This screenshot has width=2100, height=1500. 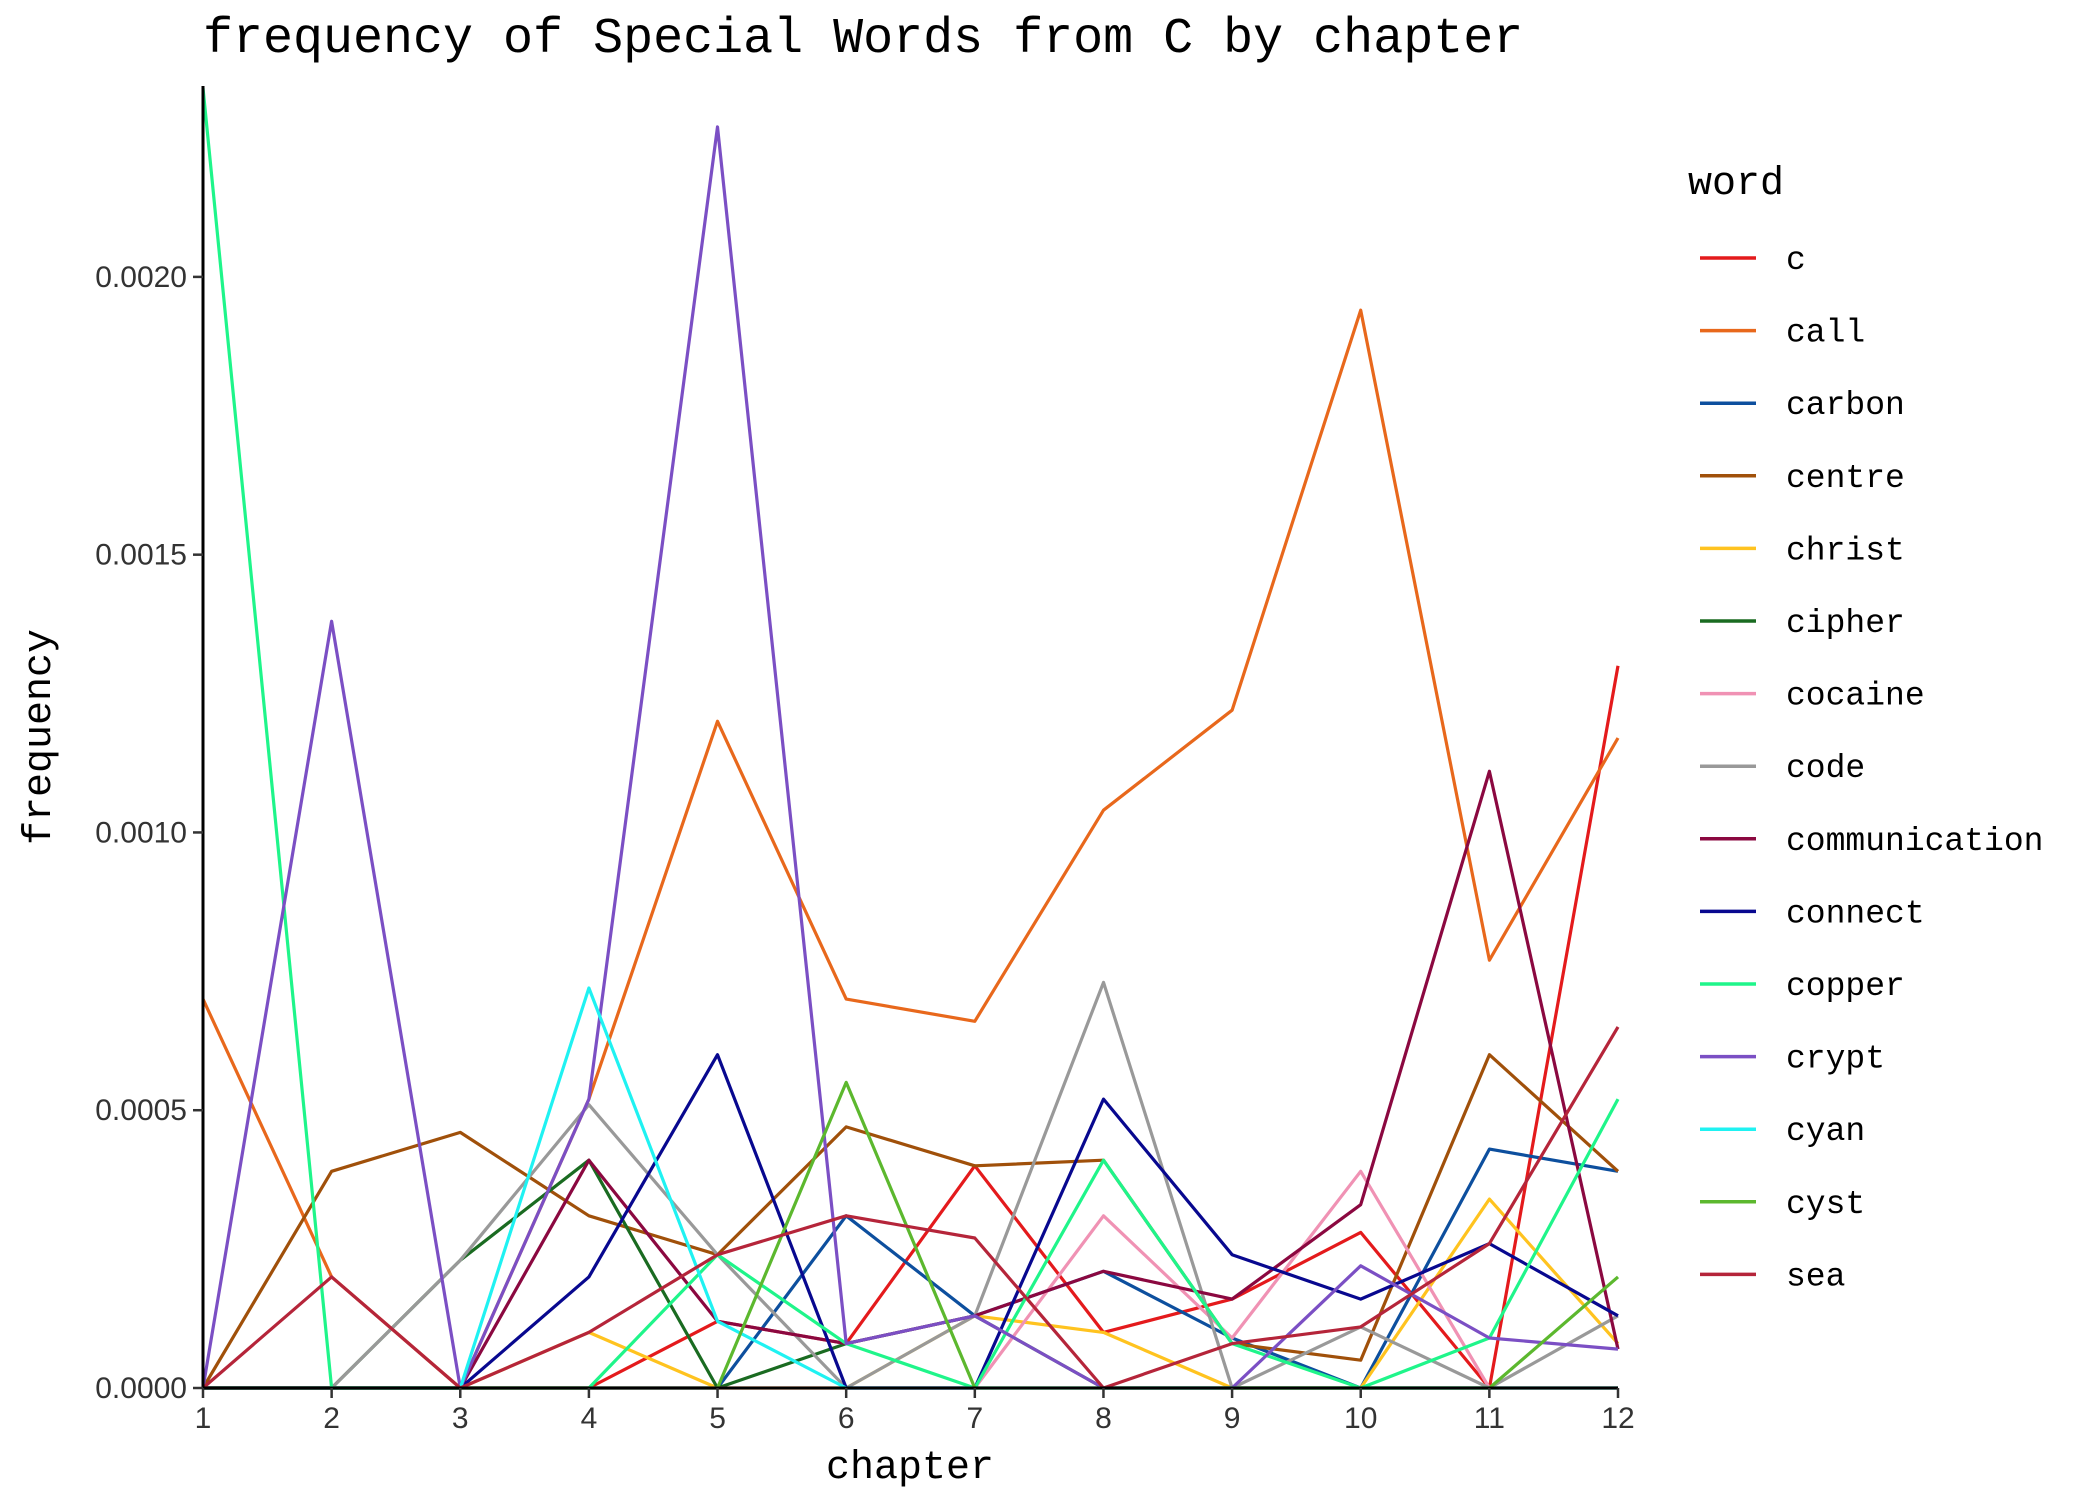 I want to click on x-tick-label: 8, so click(x=1103, y=1418).